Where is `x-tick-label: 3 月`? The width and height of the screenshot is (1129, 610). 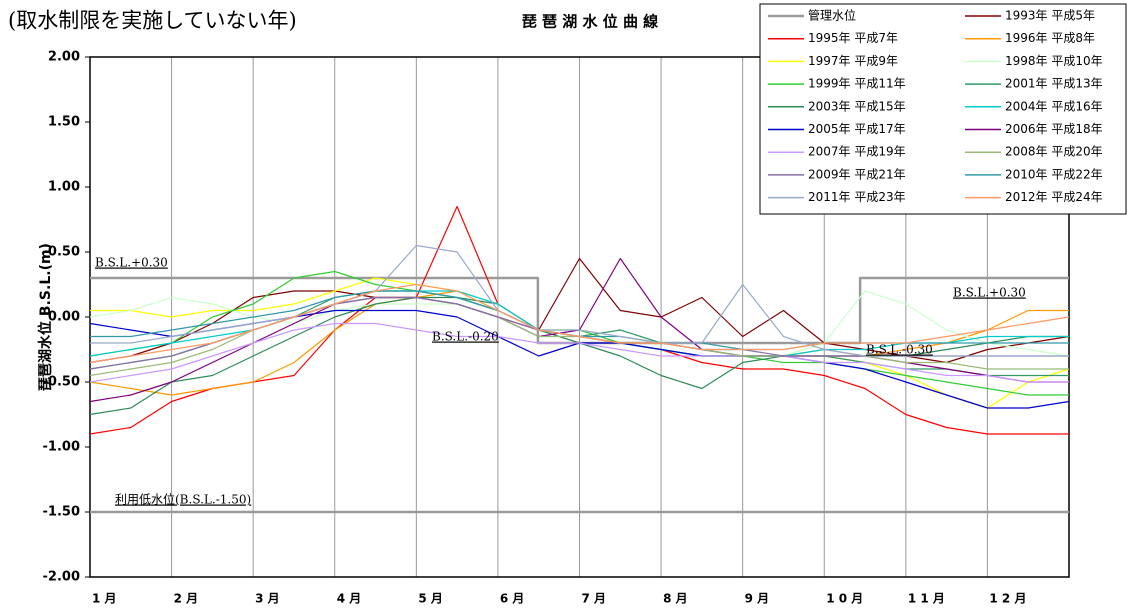
x-tick-label: 3 月 is located at coordinates (267, 599).